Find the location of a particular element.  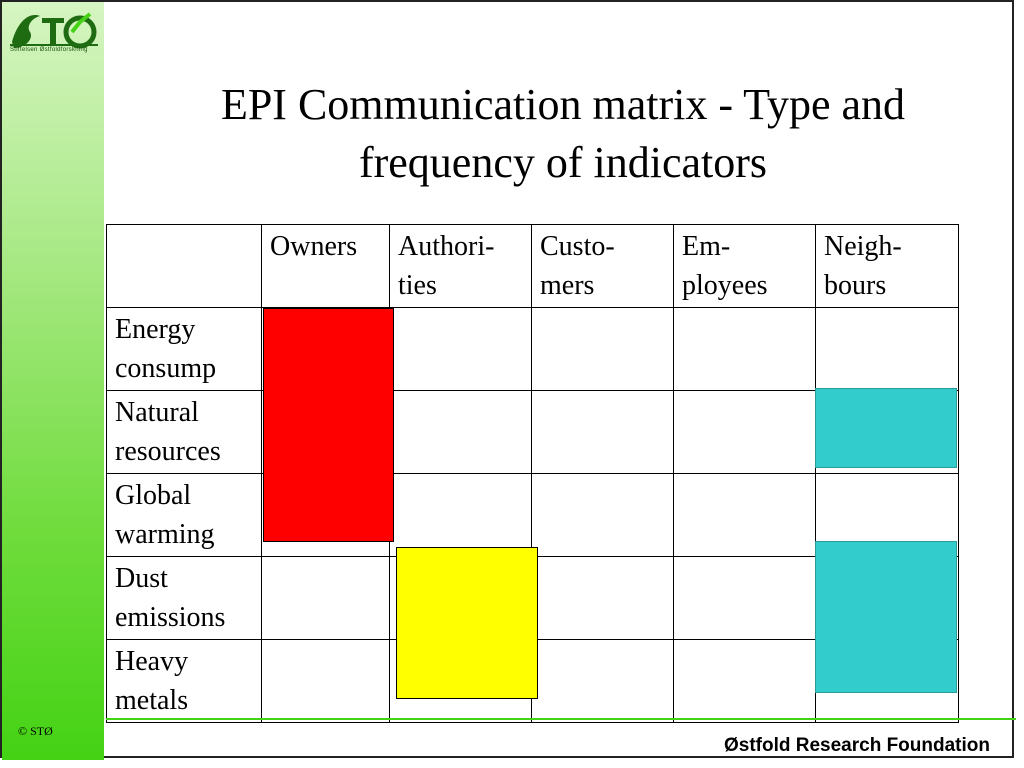

row-header-heavy-metals: Heavy metals is located at coordinates (184, 681).